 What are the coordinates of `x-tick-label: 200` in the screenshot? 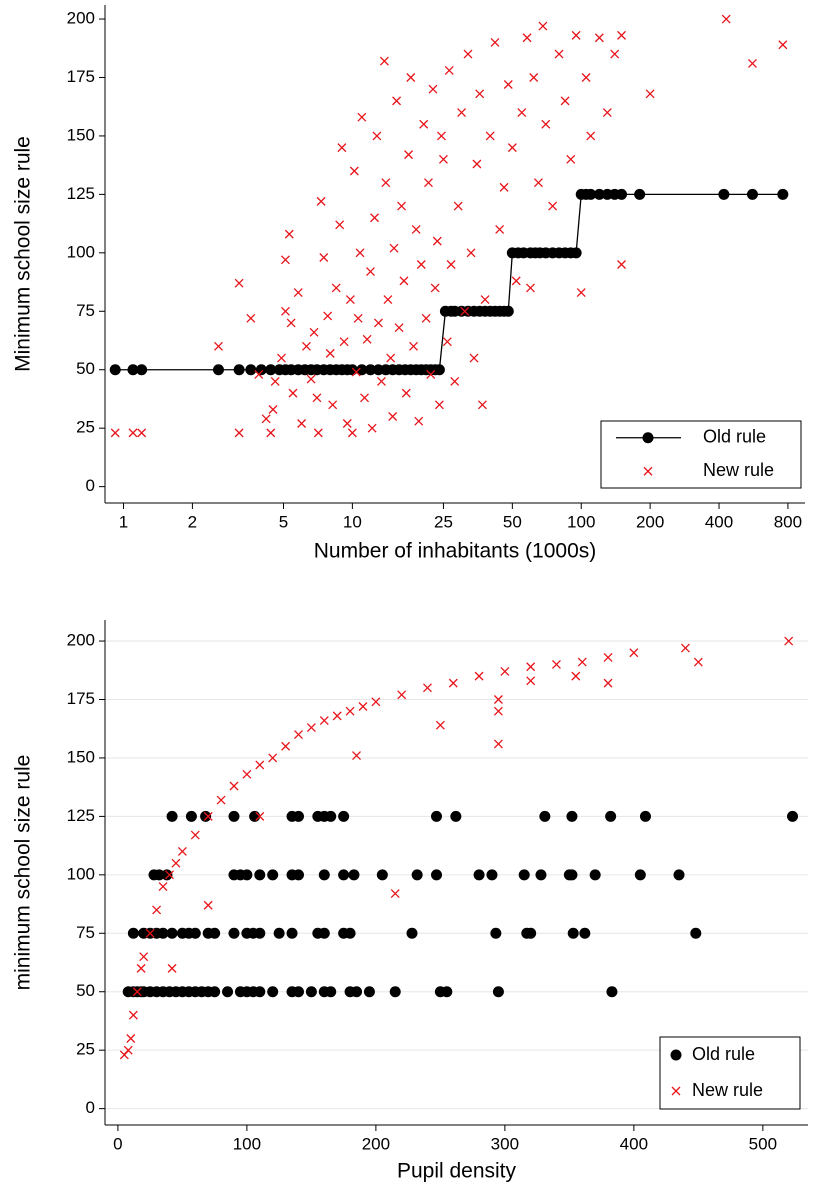 It's located at (376, 1143).